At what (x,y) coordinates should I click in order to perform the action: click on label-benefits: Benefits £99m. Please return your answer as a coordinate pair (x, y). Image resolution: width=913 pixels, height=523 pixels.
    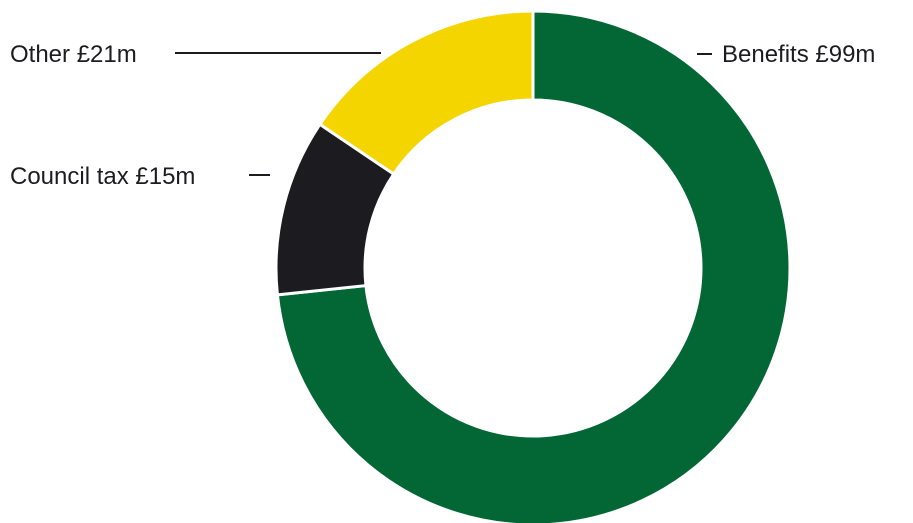
    Looking at the image, I should click on (798, 54).